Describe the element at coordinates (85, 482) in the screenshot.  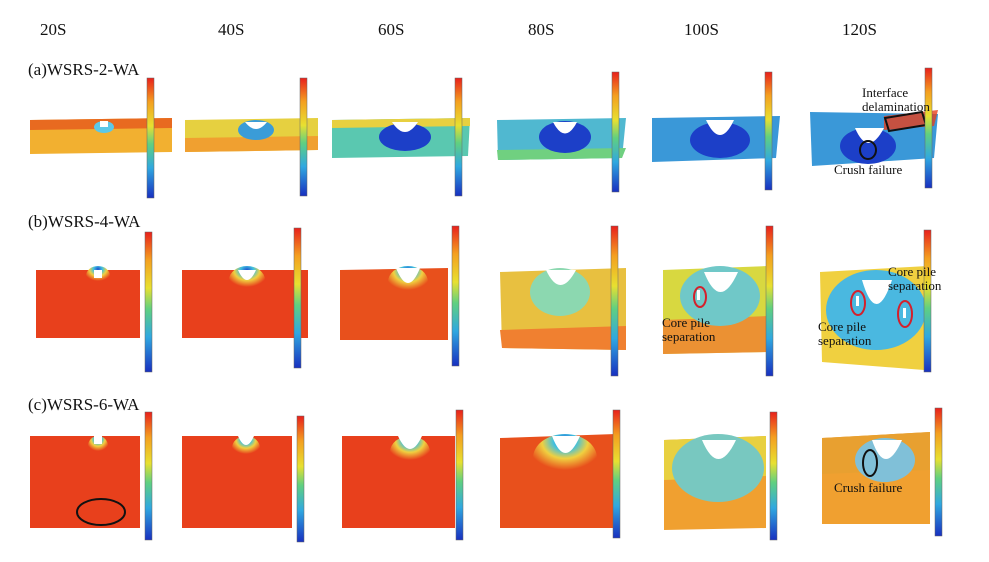
I see `panel-c-20s` at that location.